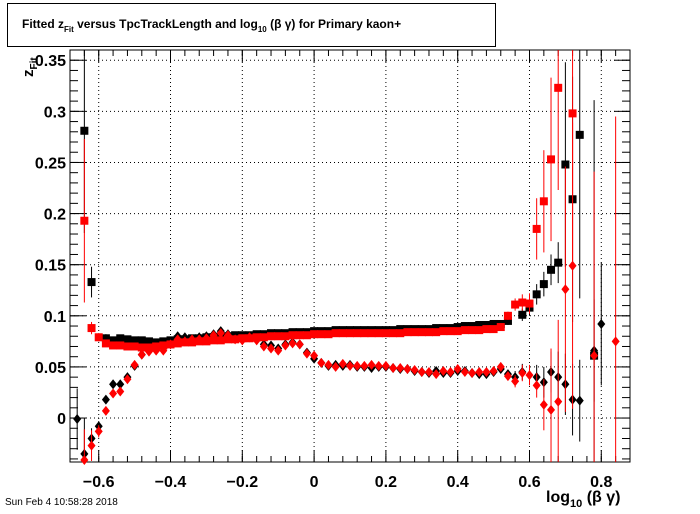 Image resolution: width=700 pixels, height=514 pixels. What do you see at coordinates (50, 163) in the screenshot?
I see `y-tick-label: 0.25` at bounding box center [50, 163].